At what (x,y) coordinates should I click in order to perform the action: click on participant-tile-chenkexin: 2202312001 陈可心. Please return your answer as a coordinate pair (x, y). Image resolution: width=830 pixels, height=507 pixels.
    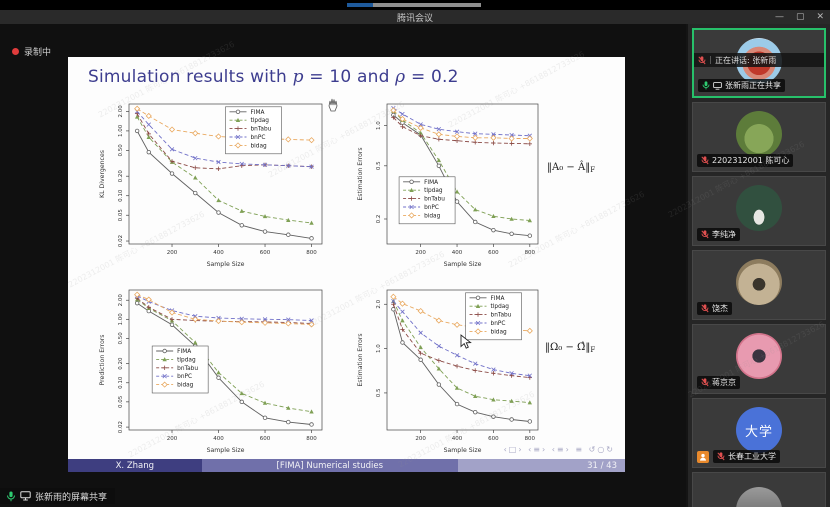
    Looking at the image, I should click on (759, 137).